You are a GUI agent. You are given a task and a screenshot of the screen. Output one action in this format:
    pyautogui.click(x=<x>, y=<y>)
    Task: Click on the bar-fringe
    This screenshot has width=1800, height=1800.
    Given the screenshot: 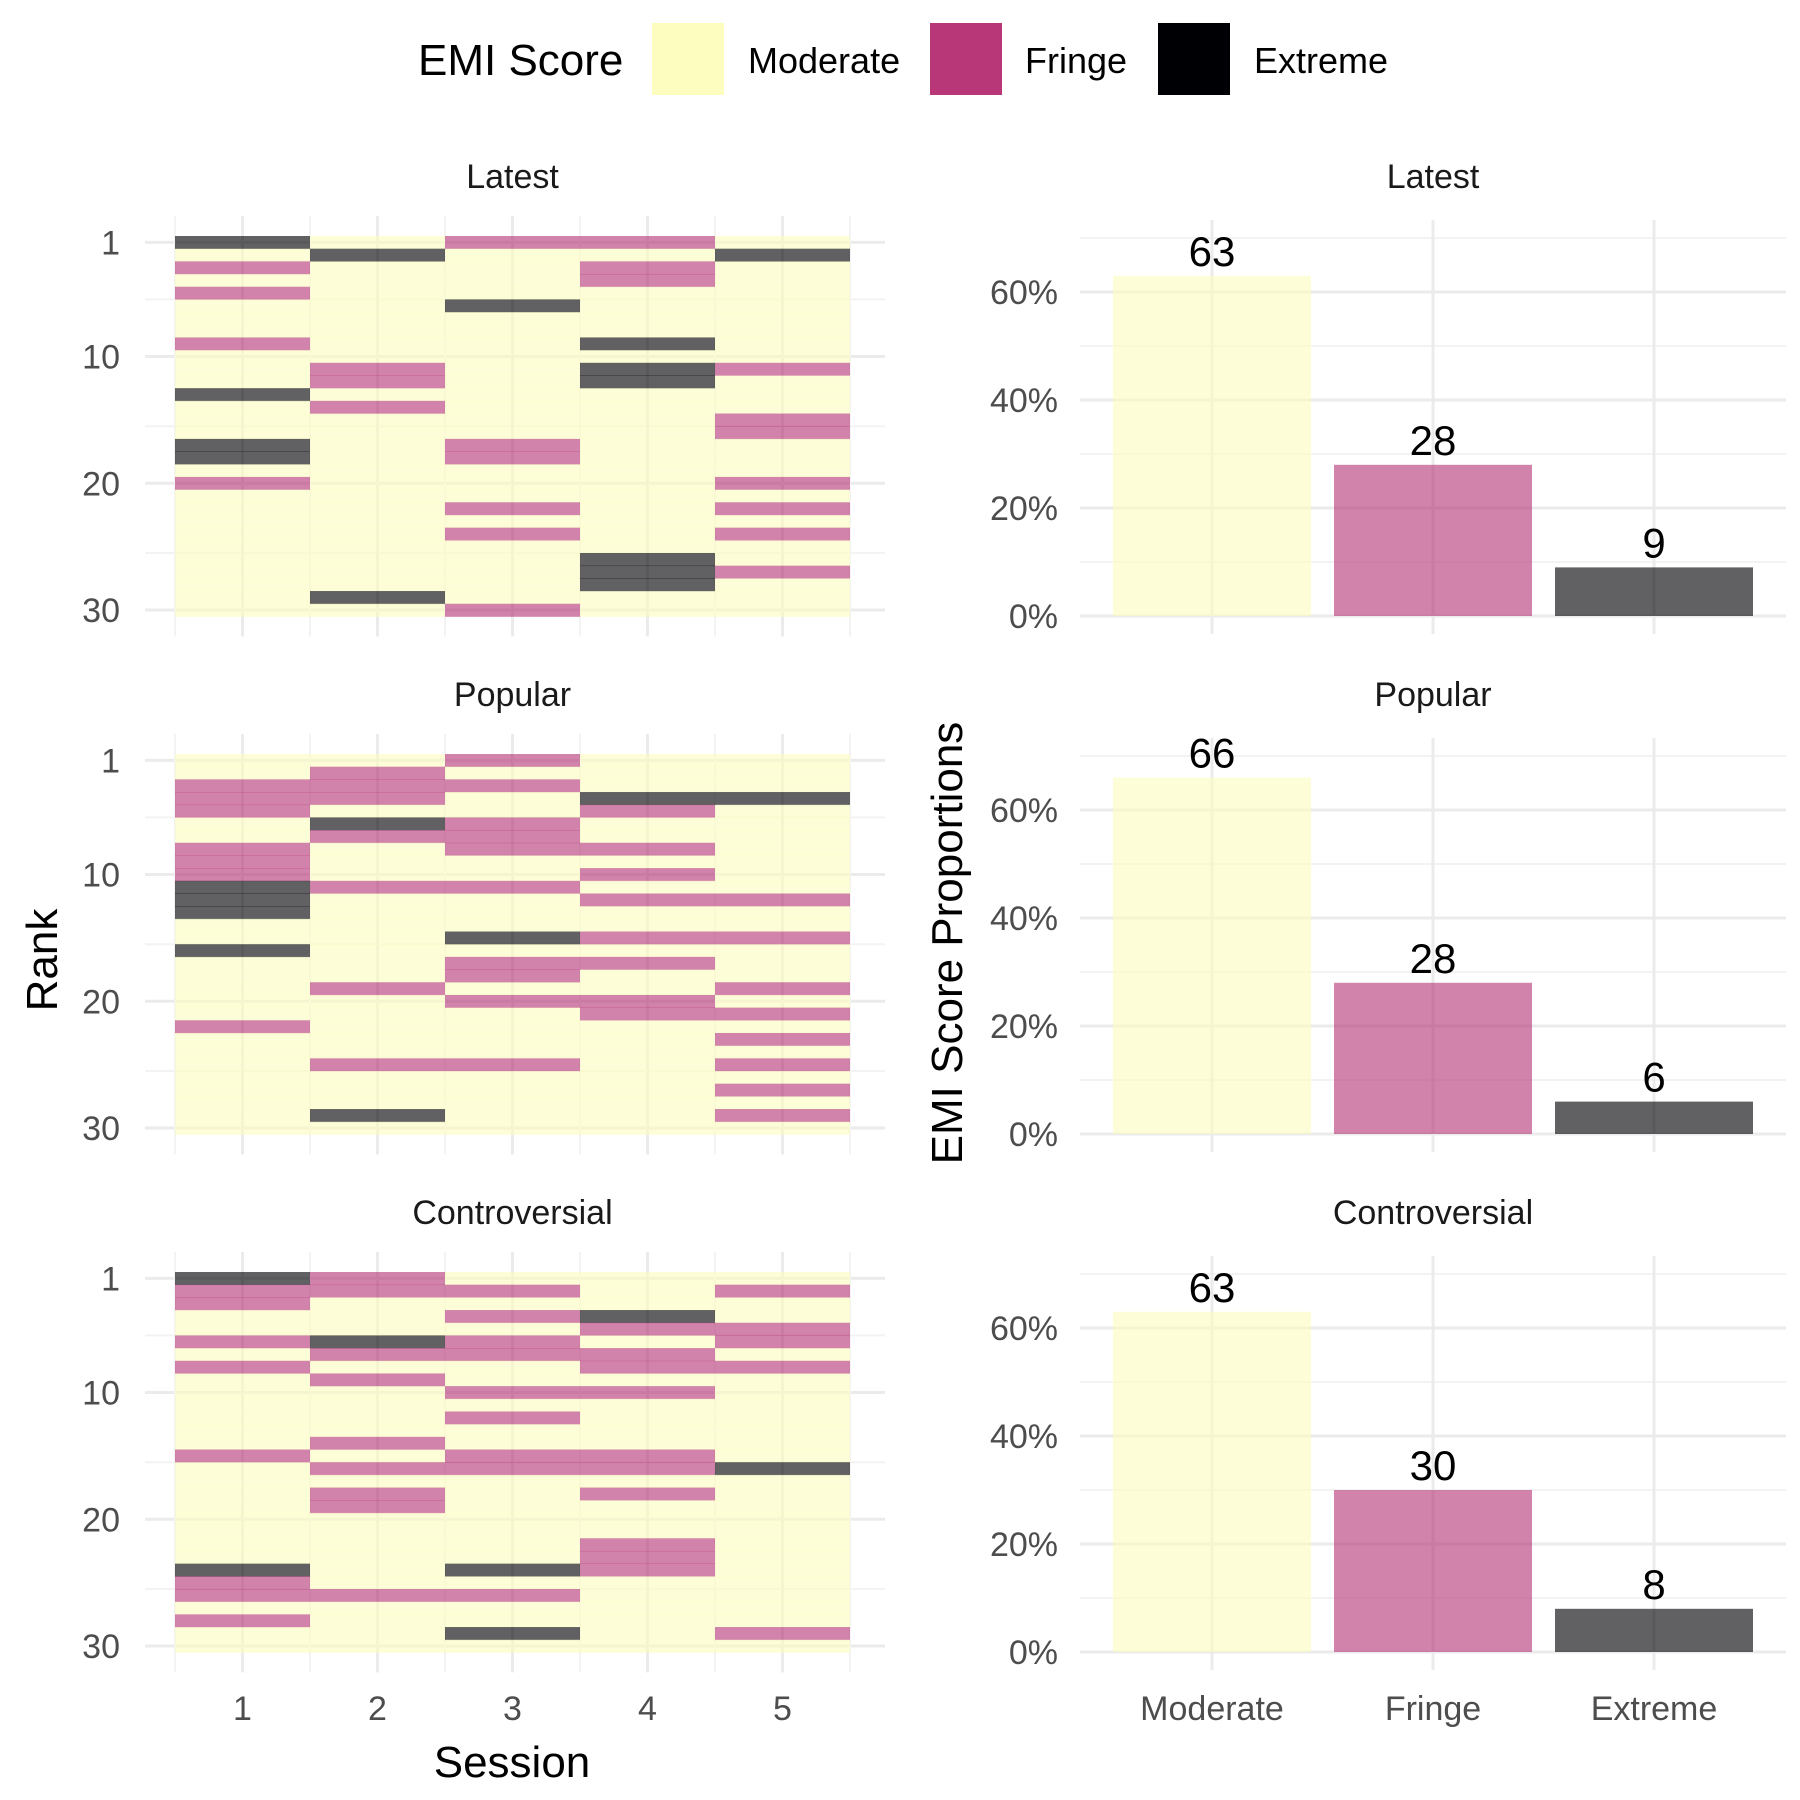 What is the action you would take?
    pyautogui.click(x=1433, y=1058)
    